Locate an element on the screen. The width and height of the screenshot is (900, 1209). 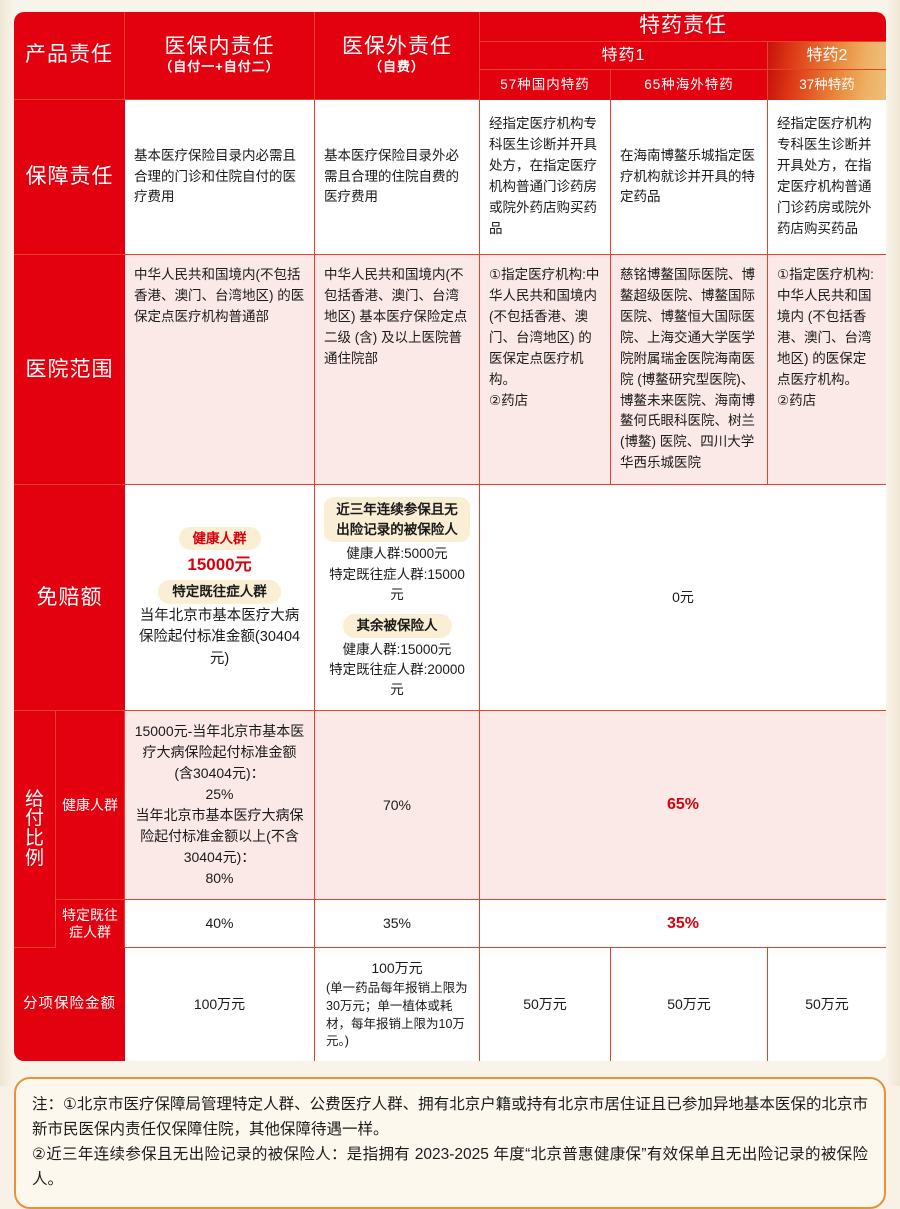
row-label-sub-amount: 分项保险金额 is located at coordinates (69, 1005).